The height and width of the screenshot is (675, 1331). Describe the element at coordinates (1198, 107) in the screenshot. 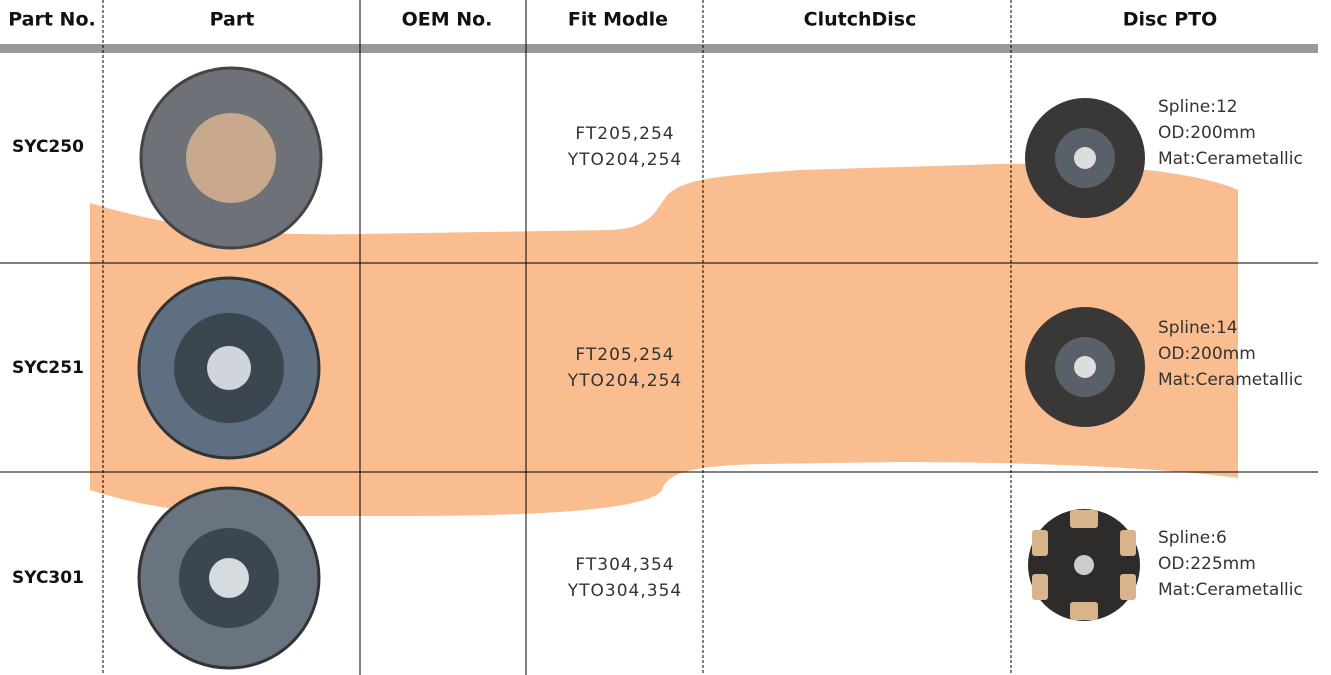

I see `disc-spec: Spline:12` at that location.